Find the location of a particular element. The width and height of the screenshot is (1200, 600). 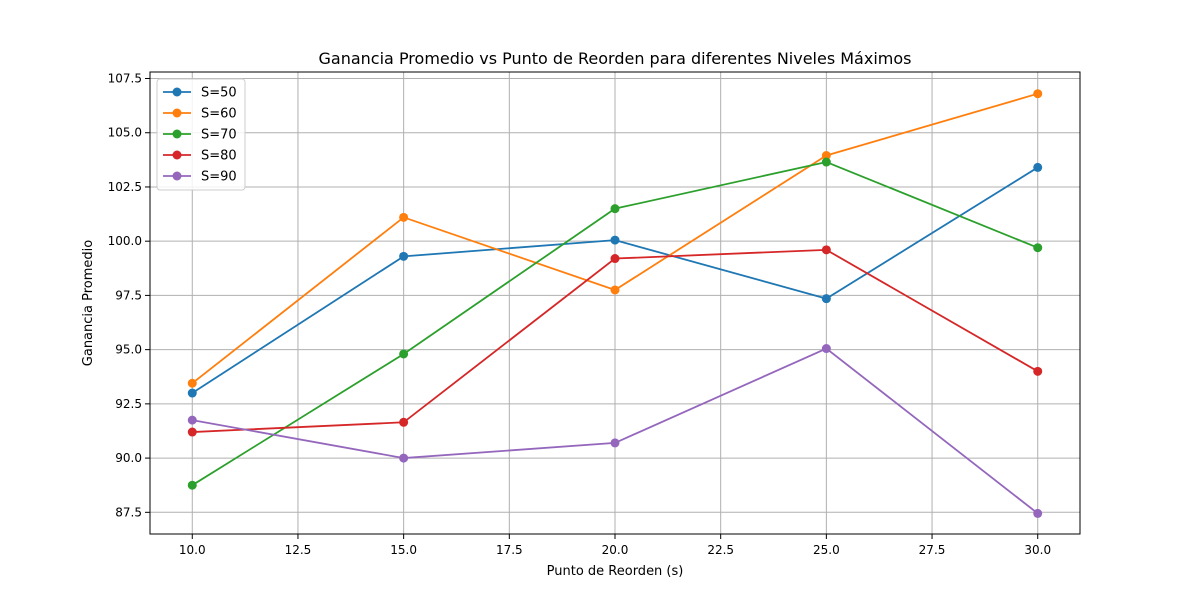

x-tick-label: 27.5 is located at coordinates (932, 550).